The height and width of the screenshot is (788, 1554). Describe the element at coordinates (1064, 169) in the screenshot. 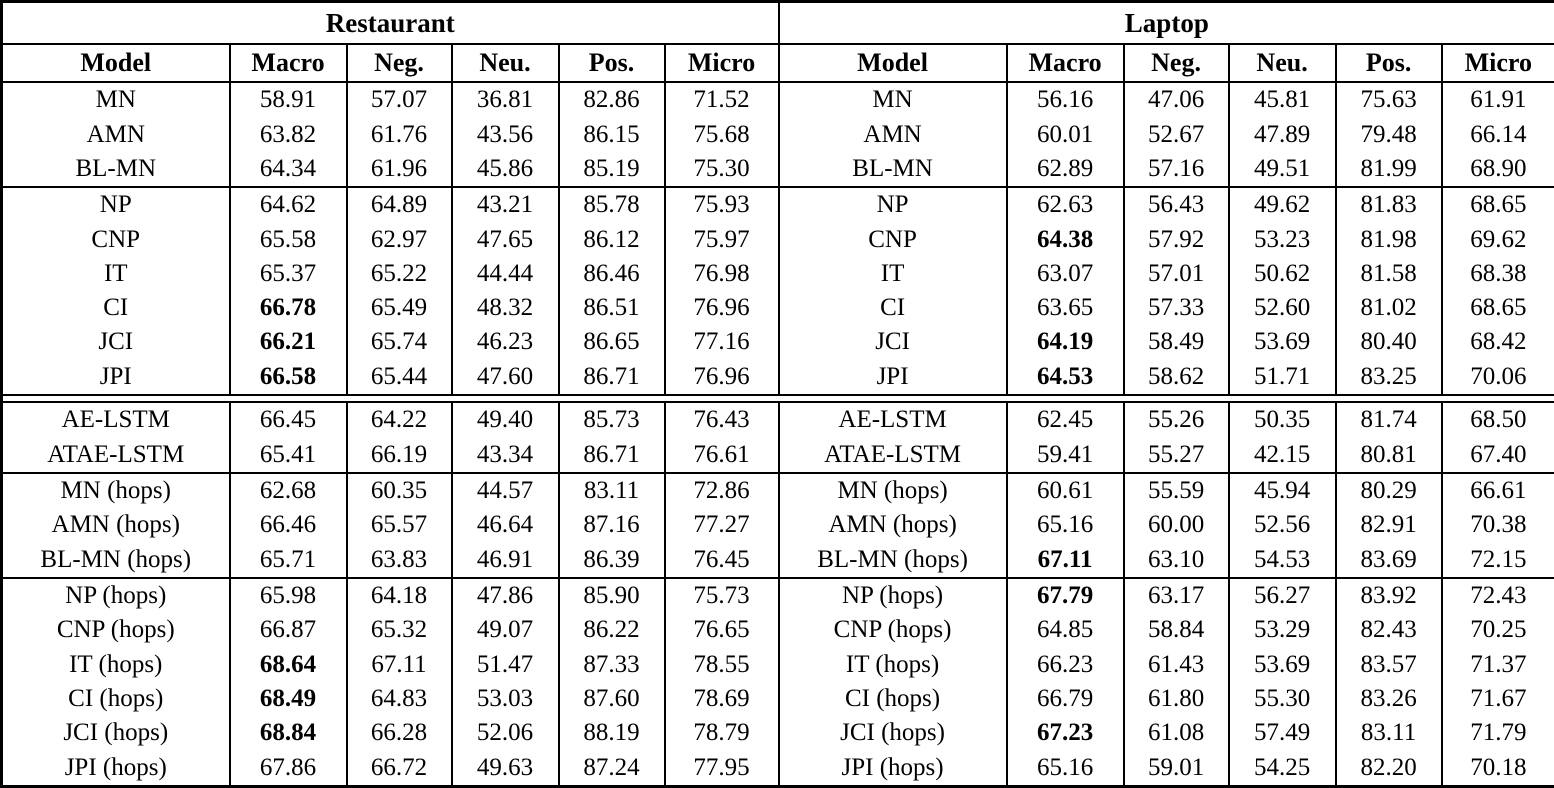

I see `laptop-macro-value-cell: 62.89` at that location.